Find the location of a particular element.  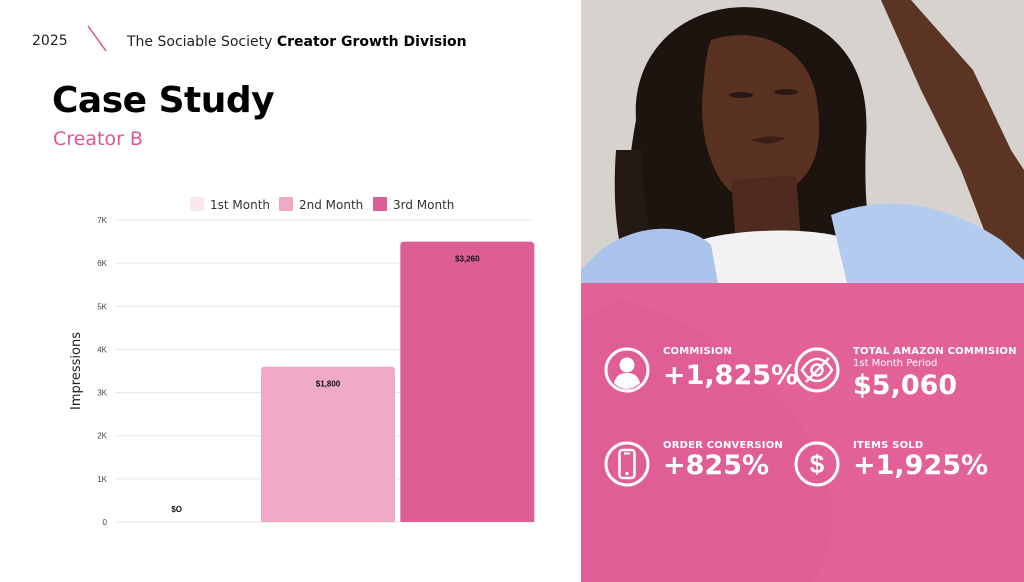

page-subtitle: Creator B is located at coordinates (98, 139).